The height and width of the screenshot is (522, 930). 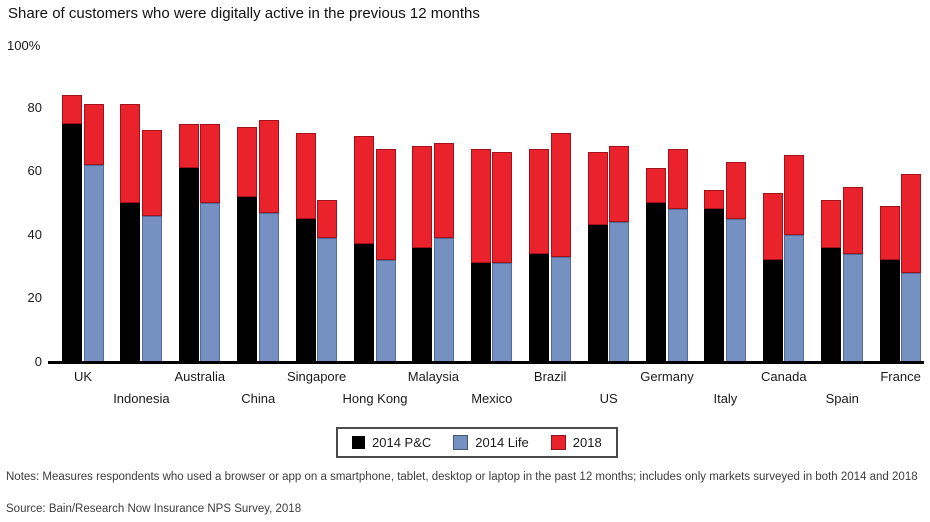 I want to click on y-tick-40: 40, so click(x=34, y=234).